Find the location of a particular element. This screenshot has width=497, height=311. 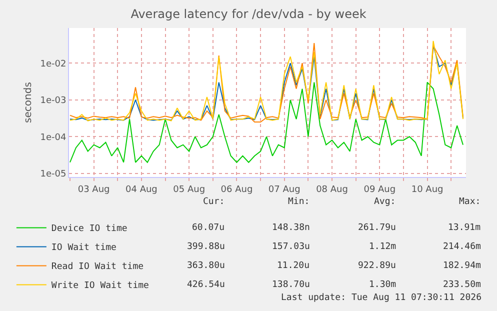

text: 399.88u is located at coordinates (206, 247).